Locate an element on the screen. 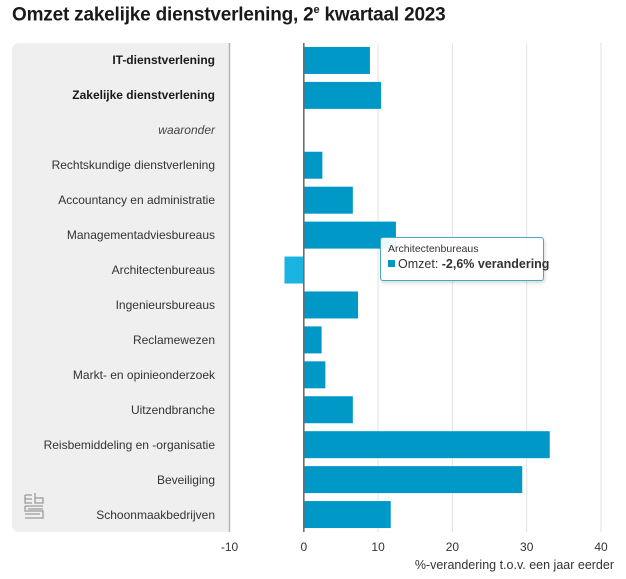  x-tick-label: 20 is located at coordinates (453, 547).